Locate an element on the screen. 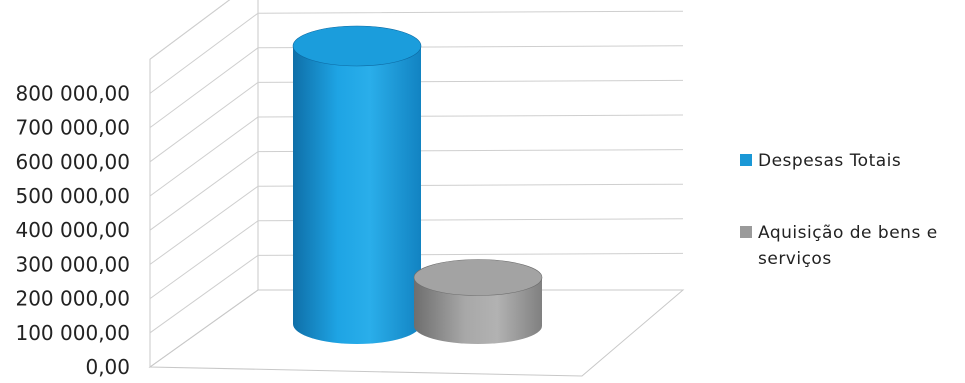  y-tick-label: 500 000,00 is located at coordinates (72, 196).